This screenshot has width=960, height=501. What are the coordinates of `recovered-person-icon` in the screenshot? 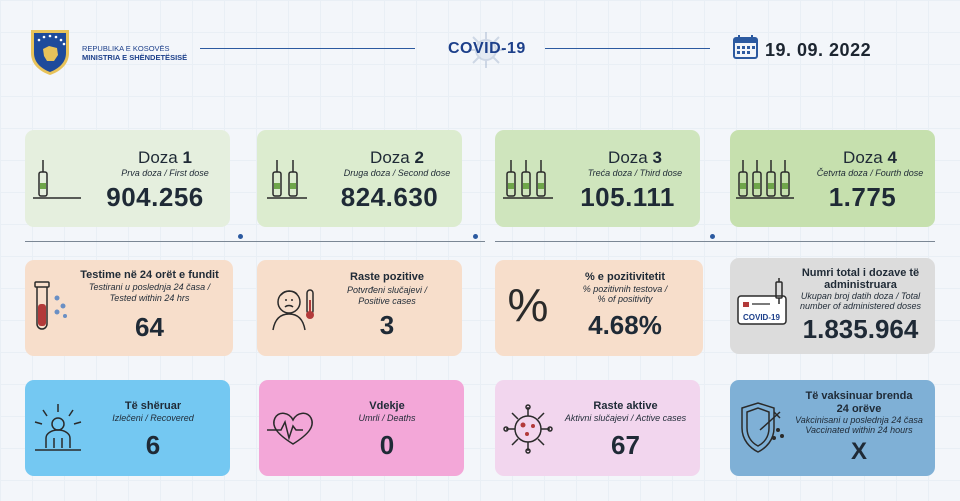 It's located at (58, 427).